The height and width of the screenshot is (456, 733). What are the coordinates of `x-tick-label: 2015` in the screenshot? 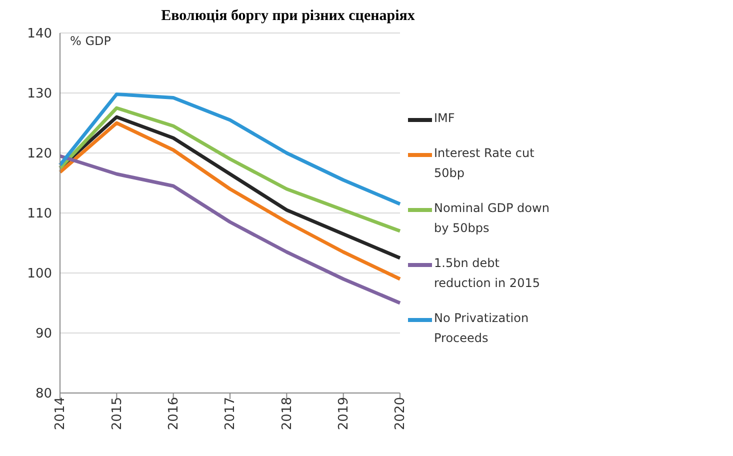 It's located at (117, 413).